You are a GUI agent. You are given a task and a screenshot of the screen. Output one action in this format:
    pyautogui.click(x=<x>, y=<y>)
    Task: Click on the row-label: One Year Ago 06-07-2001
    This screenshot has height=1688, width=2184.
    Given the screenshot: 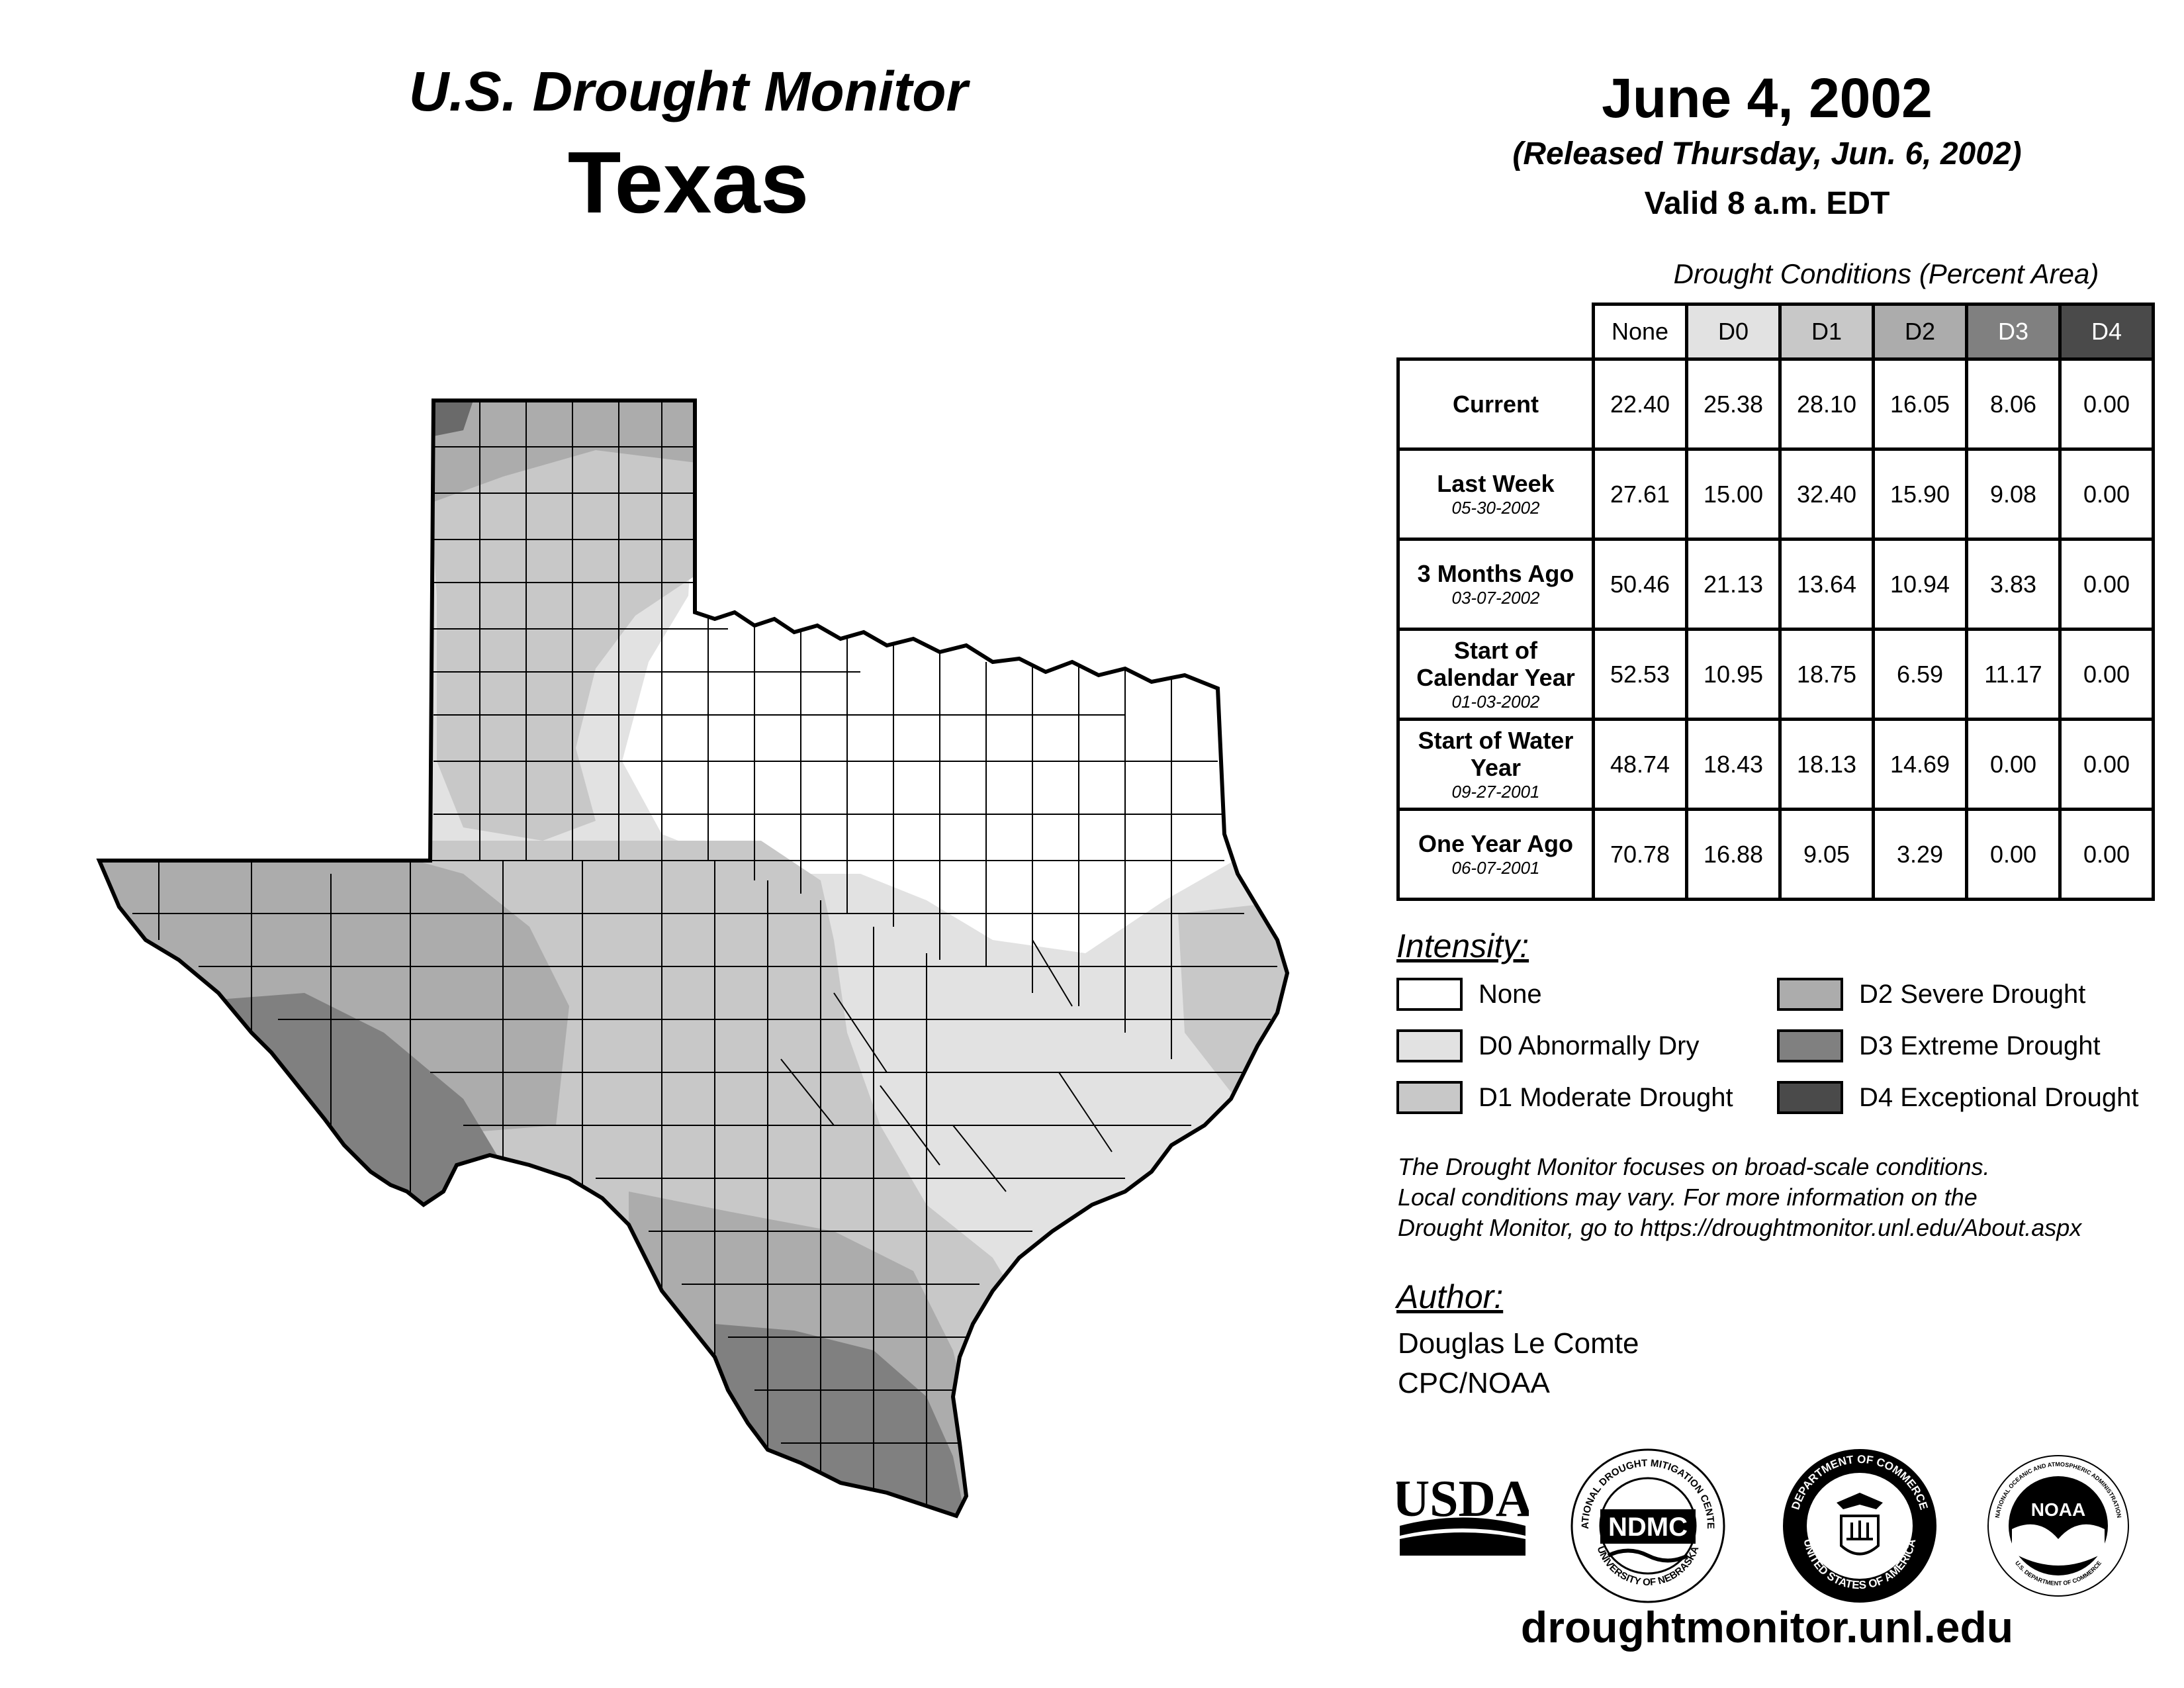 What is the action you would take?
    pyautogui.click(x=1496, y=854)
    